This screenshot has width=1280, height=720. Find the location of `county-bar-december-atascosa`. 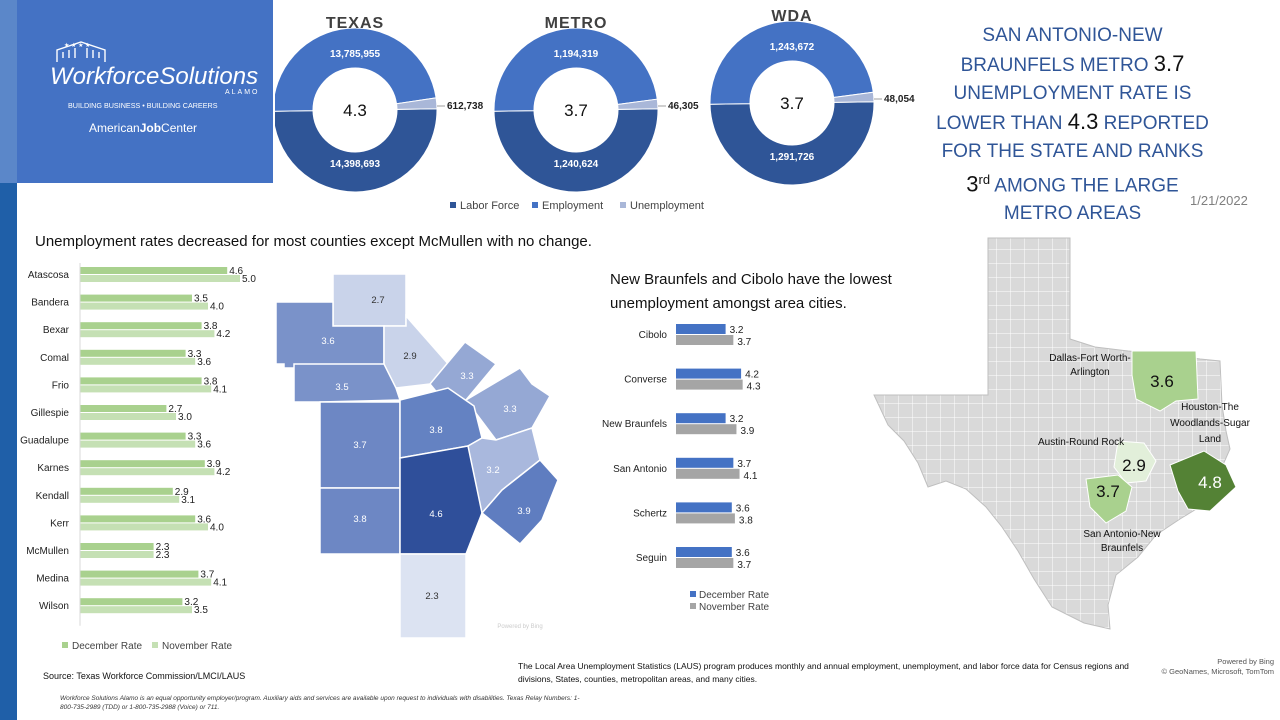

county-bar-december-atascosa is located at coordinates (154, 270).